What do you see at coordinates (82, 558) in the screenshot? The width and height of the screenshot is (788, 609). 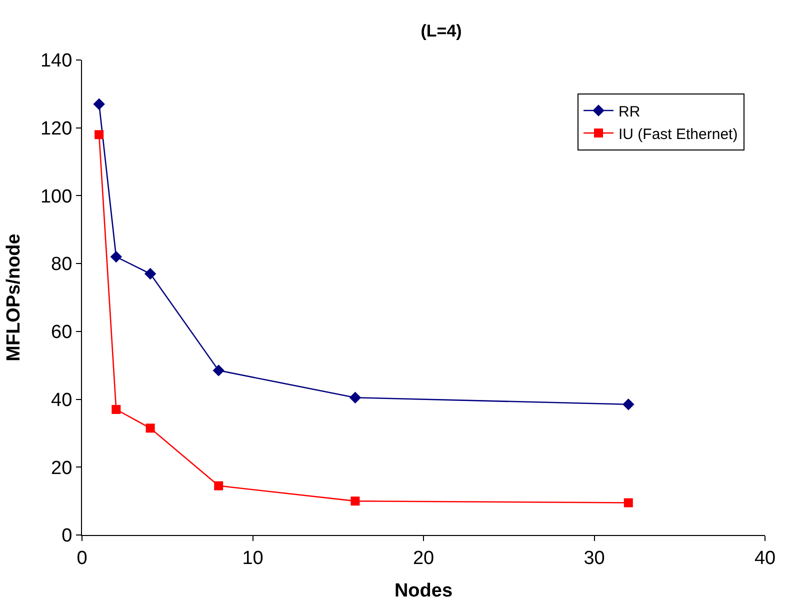 I see `x-tick-label: 0` at bounding box center [82, 558].